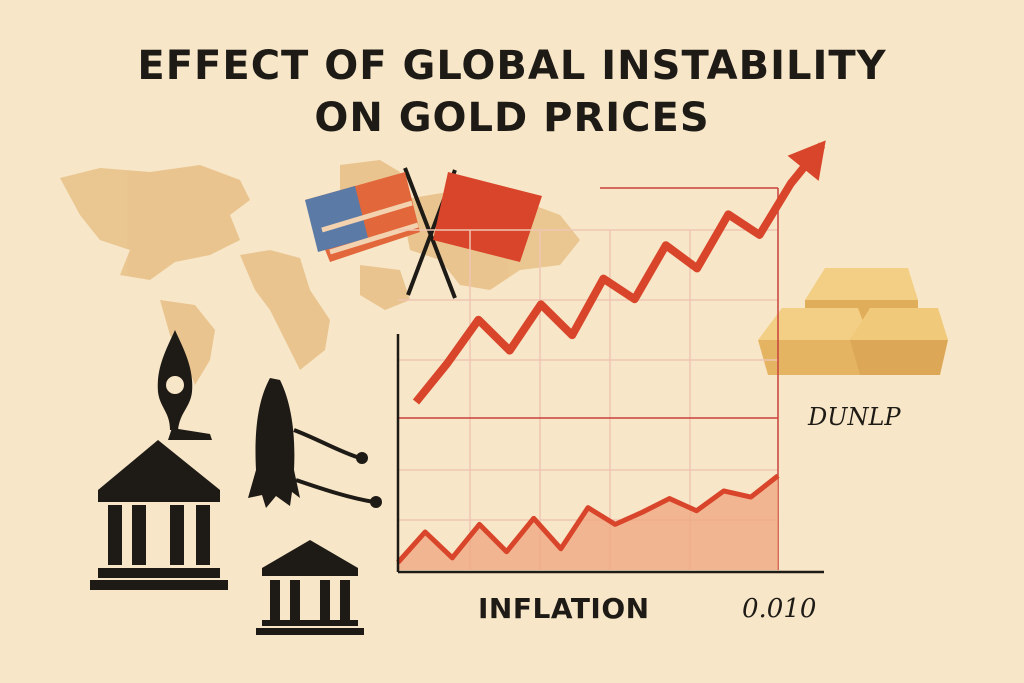 Image resolution: width=1024 pixels, height=683 pixels. What do you see at coordinates (854, 417) in the screenshot?
I see `gold-annotation: DUNLP` at bounding box center [854, 417].